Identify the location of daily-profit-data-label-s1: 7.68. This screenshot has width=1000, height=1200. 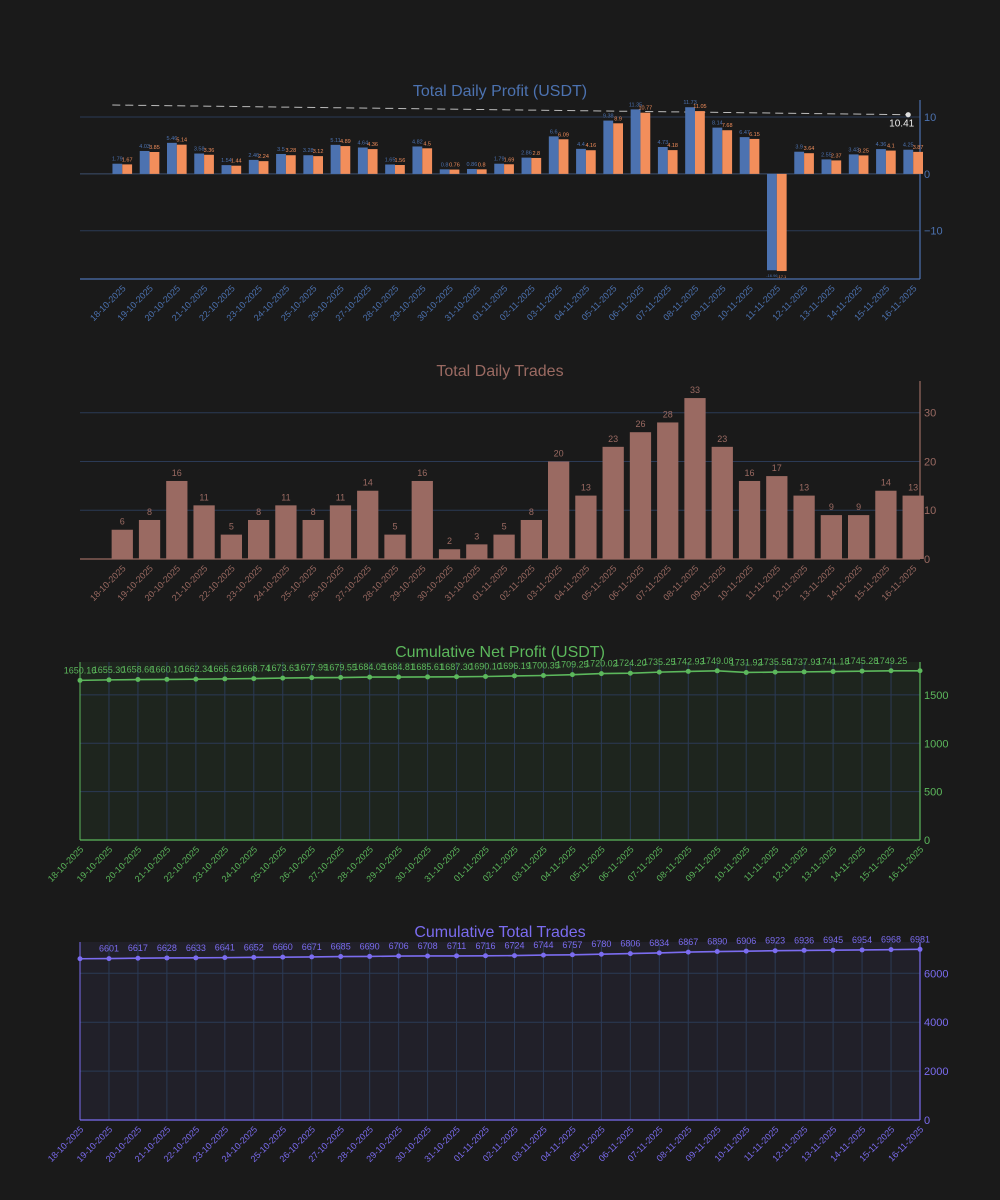
(727, 126).